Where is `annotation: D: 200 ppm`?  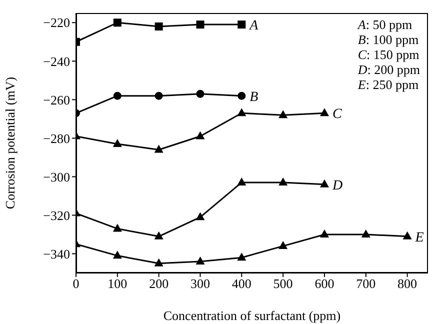
annotation: D: 200 ppm is located at coordinates (389, 69).